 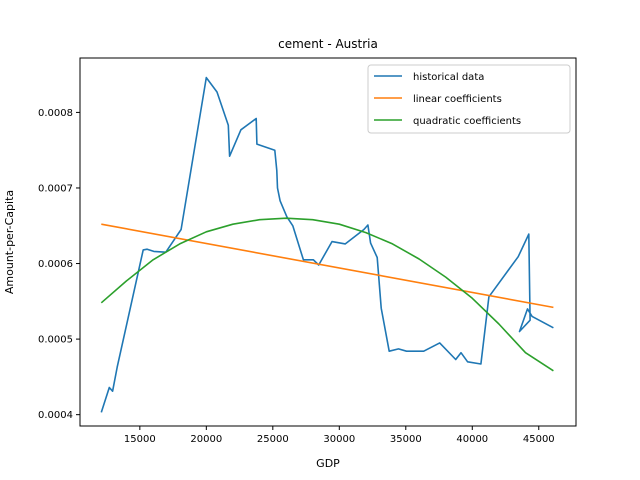 What do you see at coordinates (206, 439) in the screenshot?
I see `x-tick-label: 20000` at bounding box center [206, 439].